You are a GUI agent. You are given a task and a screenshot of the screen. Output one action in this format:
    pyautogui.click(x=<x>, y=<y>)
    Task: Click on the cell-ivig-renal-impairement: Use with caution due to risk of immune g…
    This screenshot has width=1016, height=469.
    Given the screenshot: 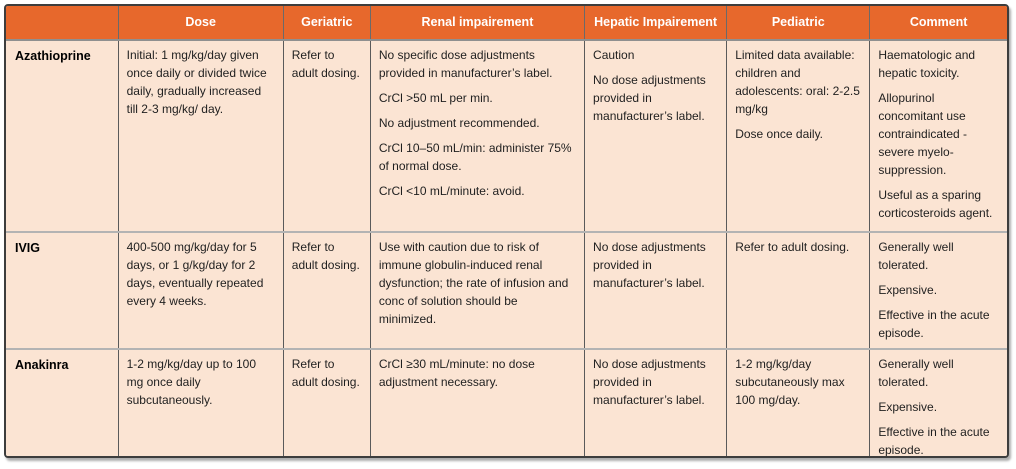 What is the action you would take?
    pyautogui.click(x=477, y=290)
    